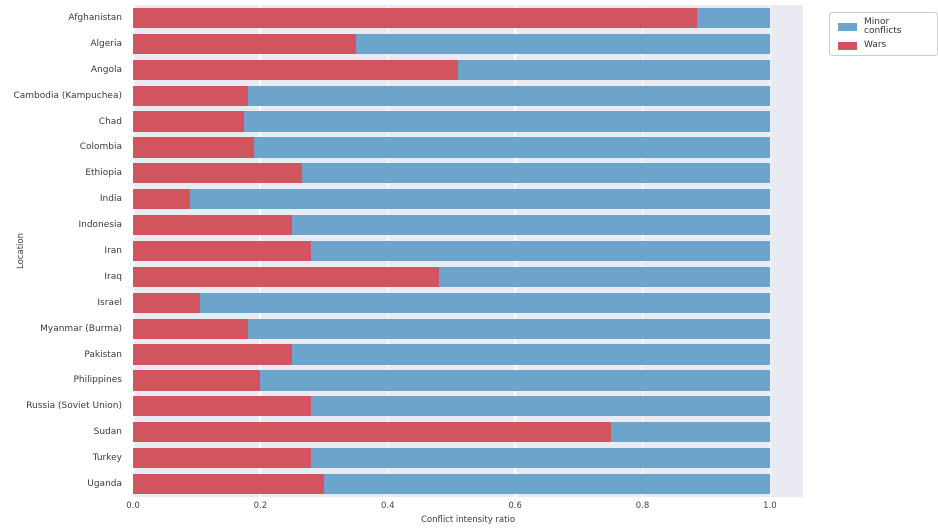 The image size is (938, 529). I want to click on y-tick-label: India, so click(110, 199).